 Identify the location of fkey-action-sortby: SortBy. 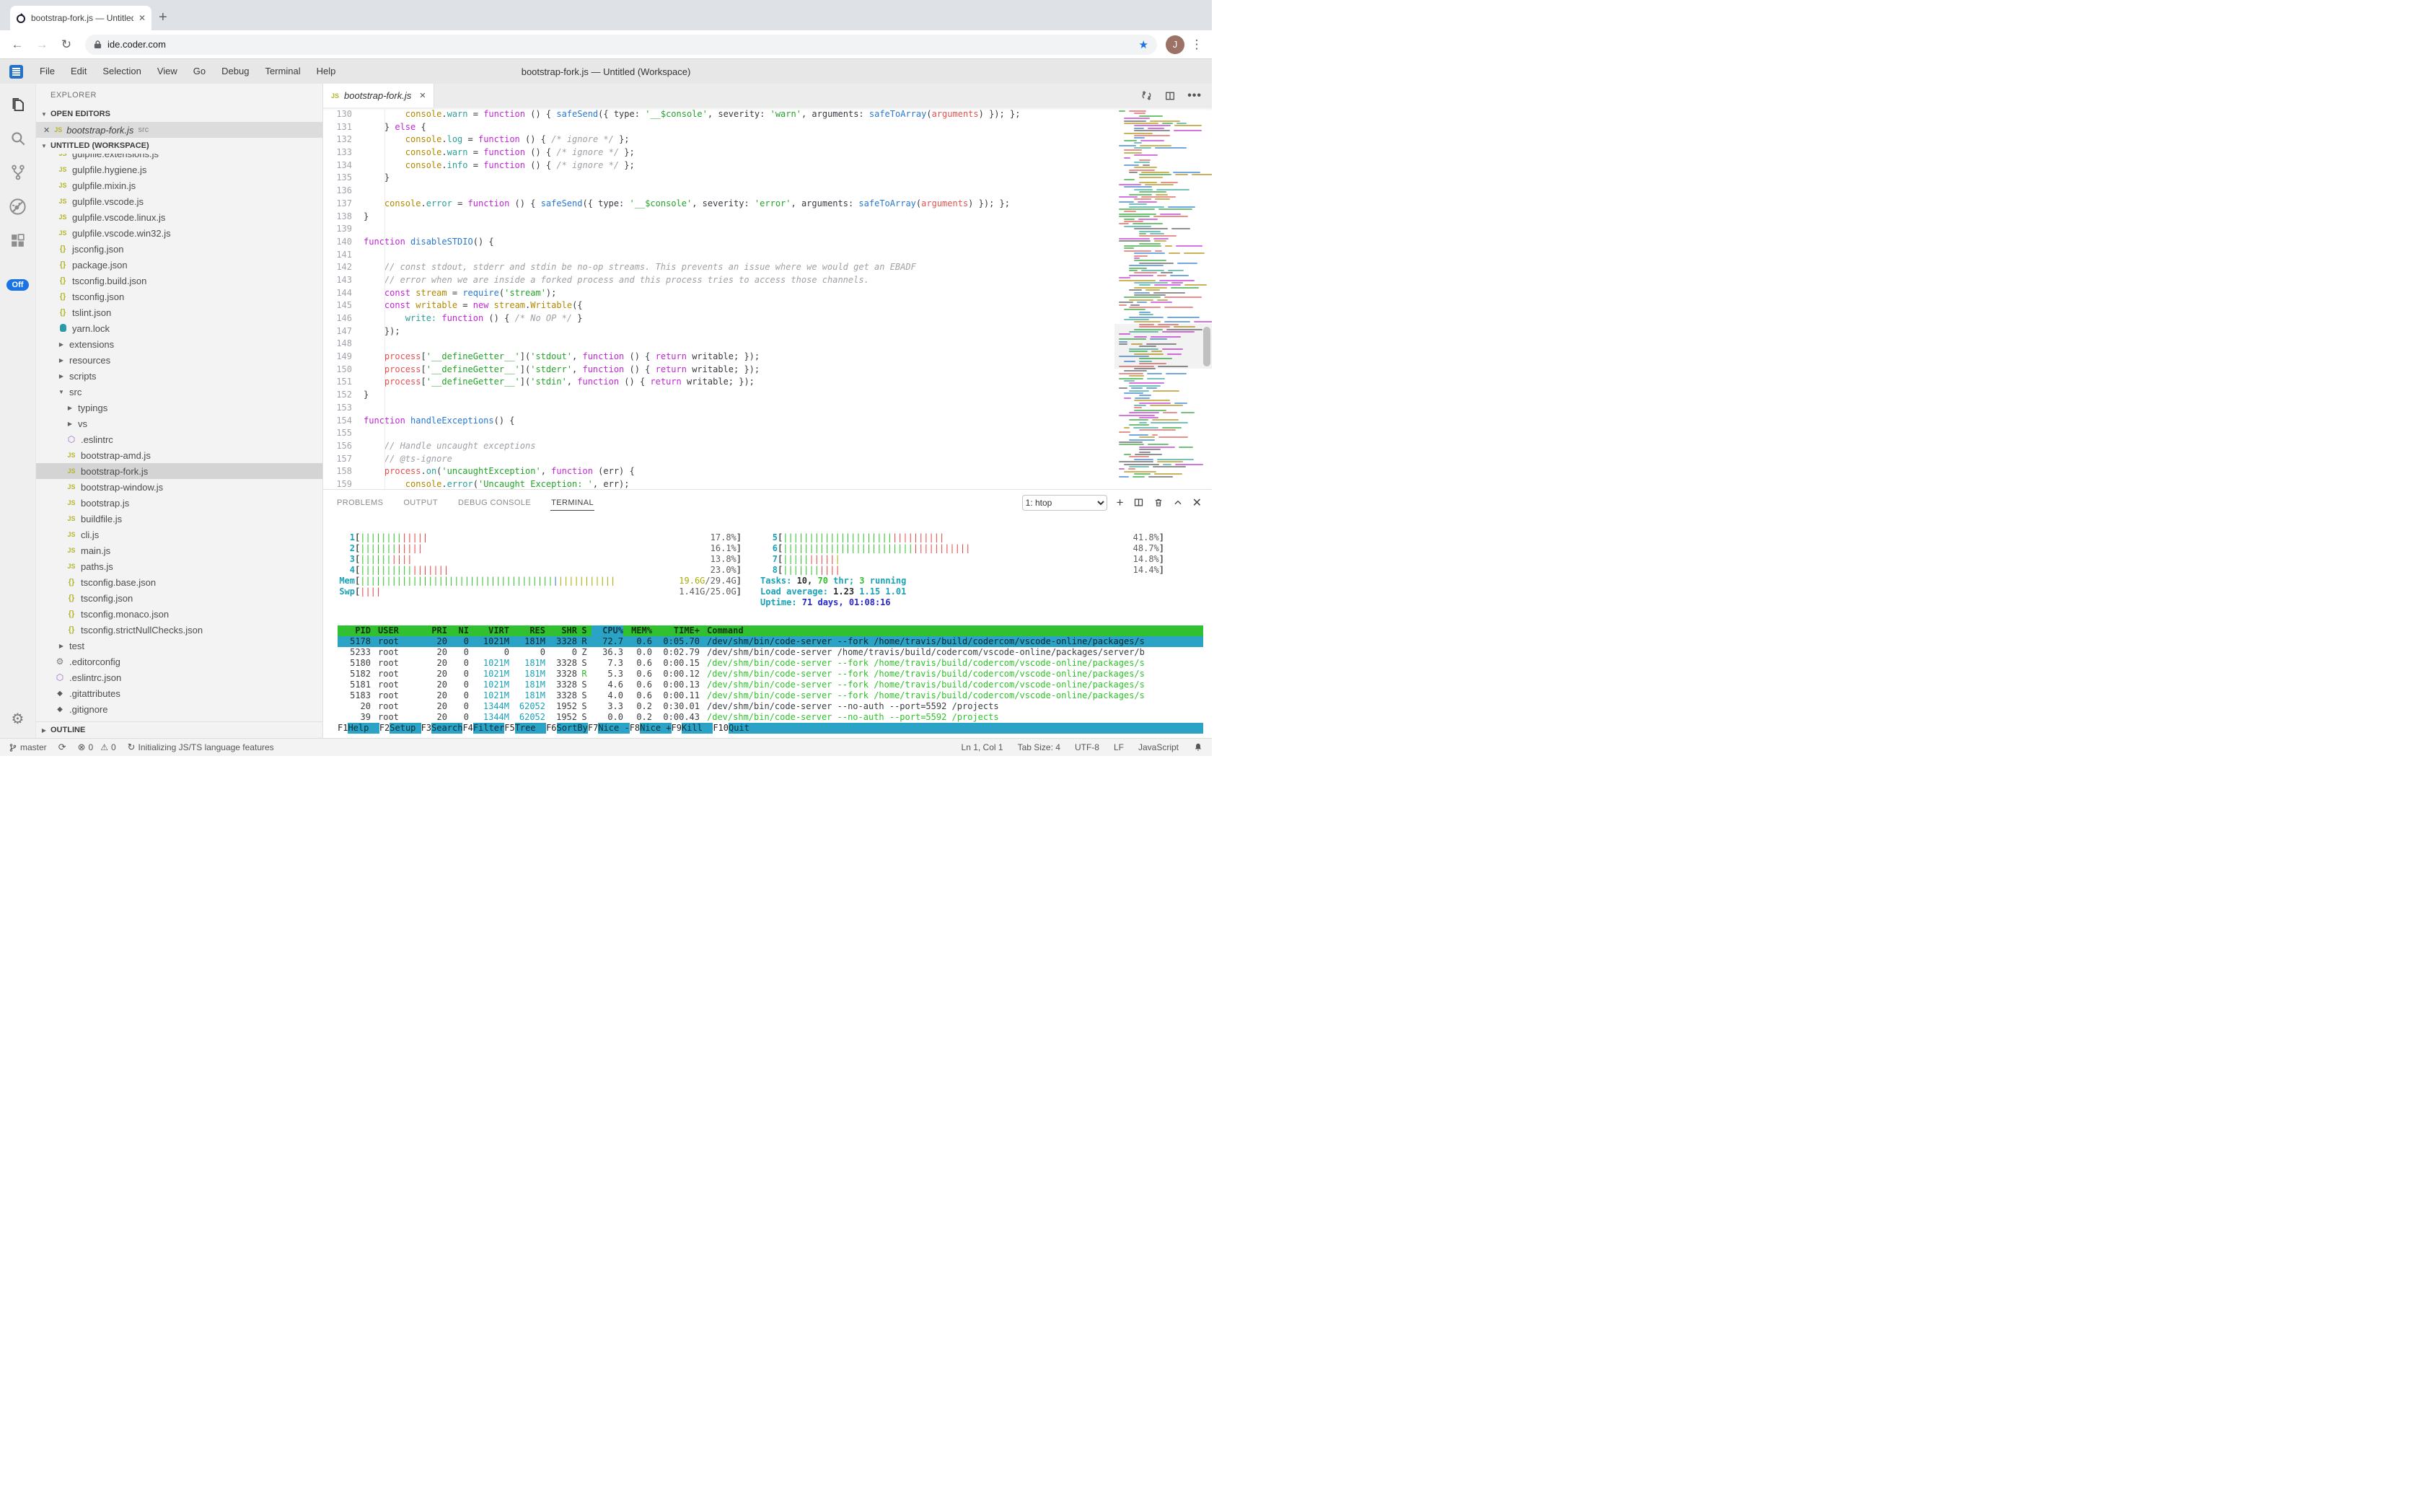
(572, 729).